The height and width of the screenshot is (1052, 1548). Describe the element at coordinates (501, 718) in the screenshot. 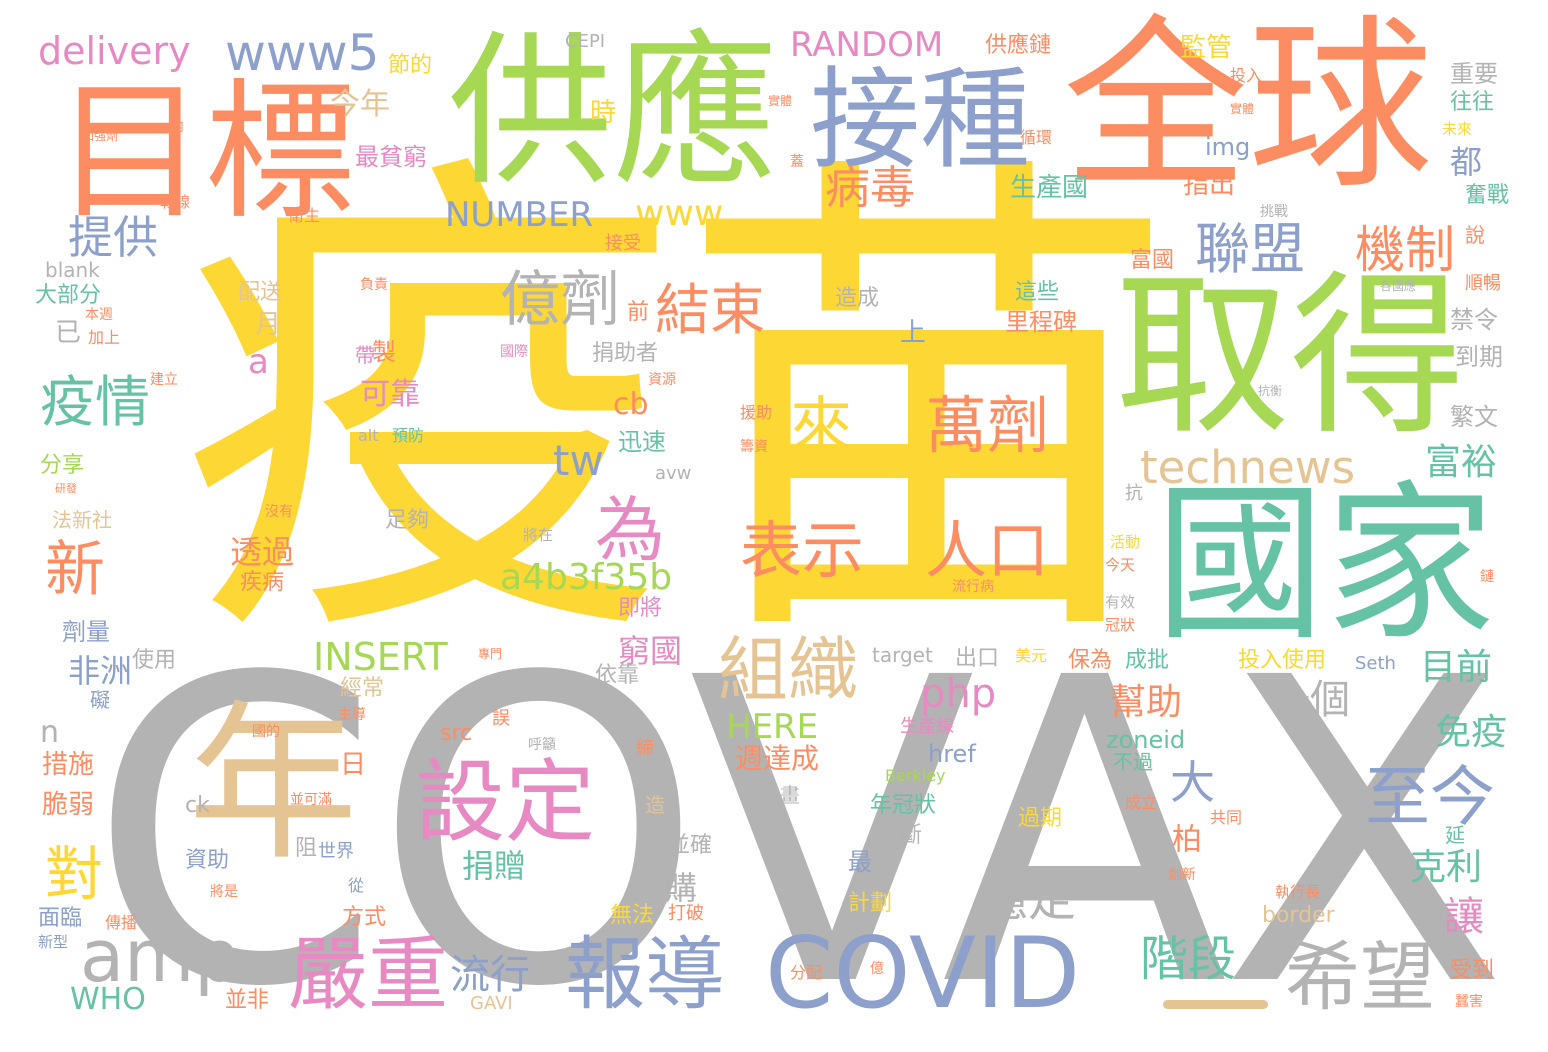

I see `cloud-word: 誤` at that location.